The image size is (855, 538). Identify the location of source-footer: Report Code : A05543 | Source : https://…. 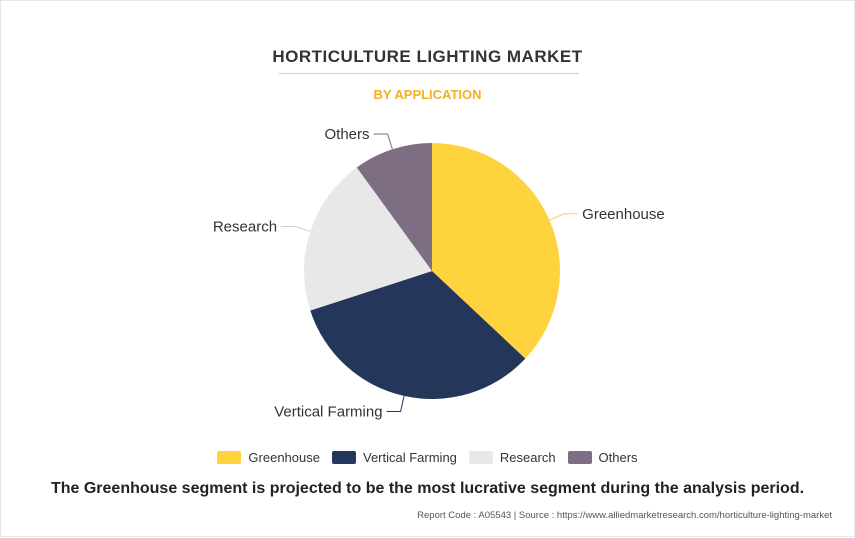
(624, 515).